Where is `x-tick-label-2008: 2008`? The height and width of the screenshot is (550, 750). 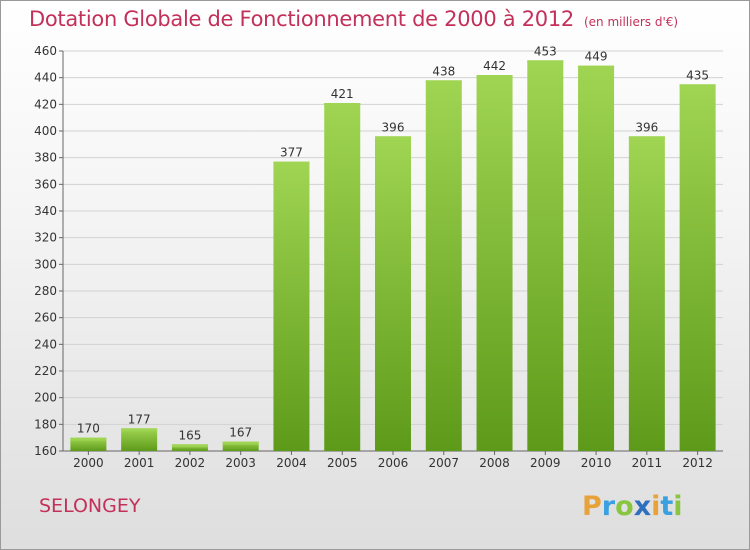 x-tick-label-2008: 2008 is located at coordinates (494, 463).